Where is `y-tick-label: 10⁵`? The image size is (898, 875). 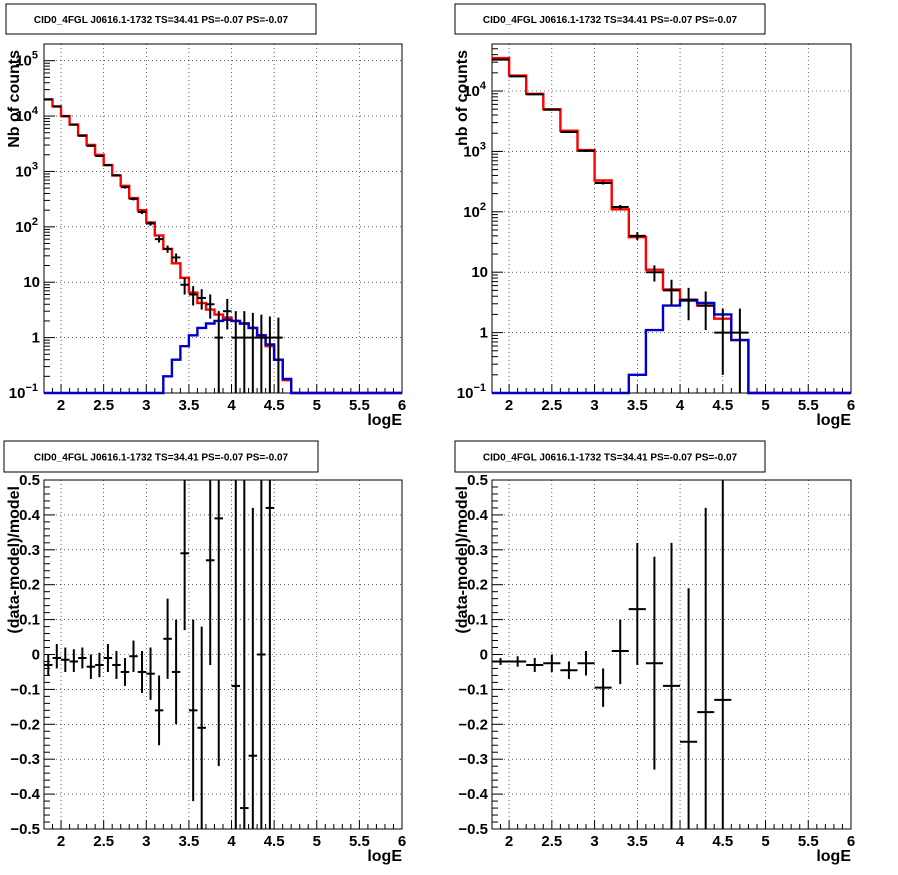 y-tick-label: 10⁵ is located at coordinates (26, 60).